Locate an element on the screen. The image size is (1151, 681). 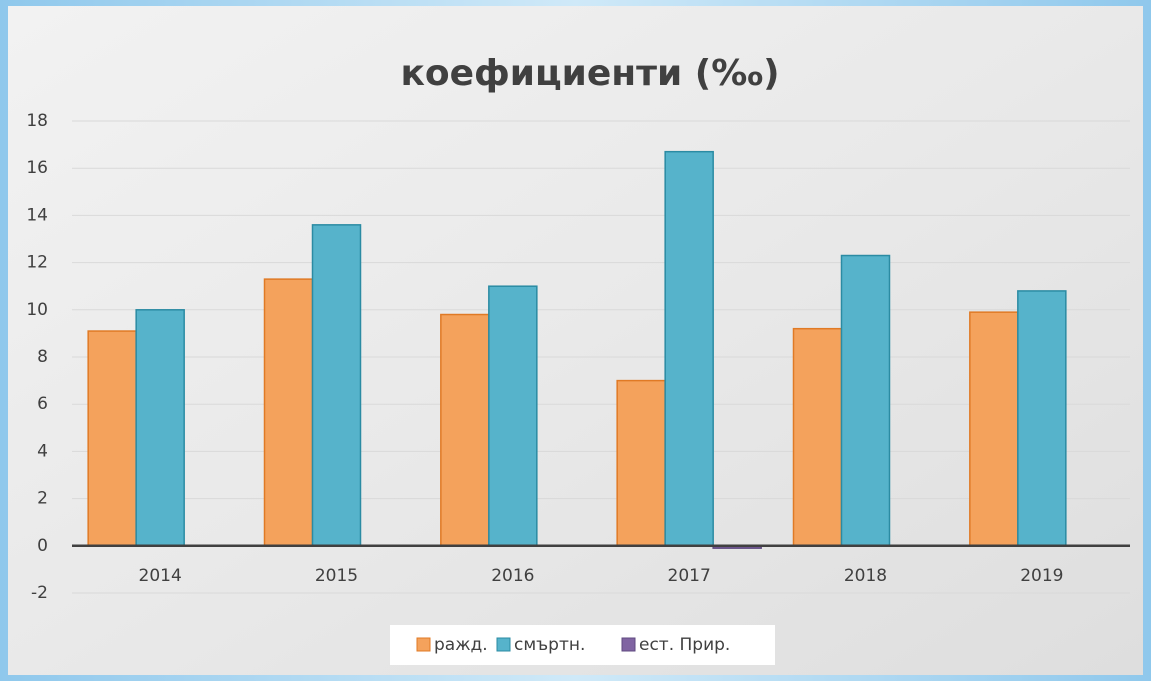
y-tick-label: 8 is located at coordinates (42, 357).